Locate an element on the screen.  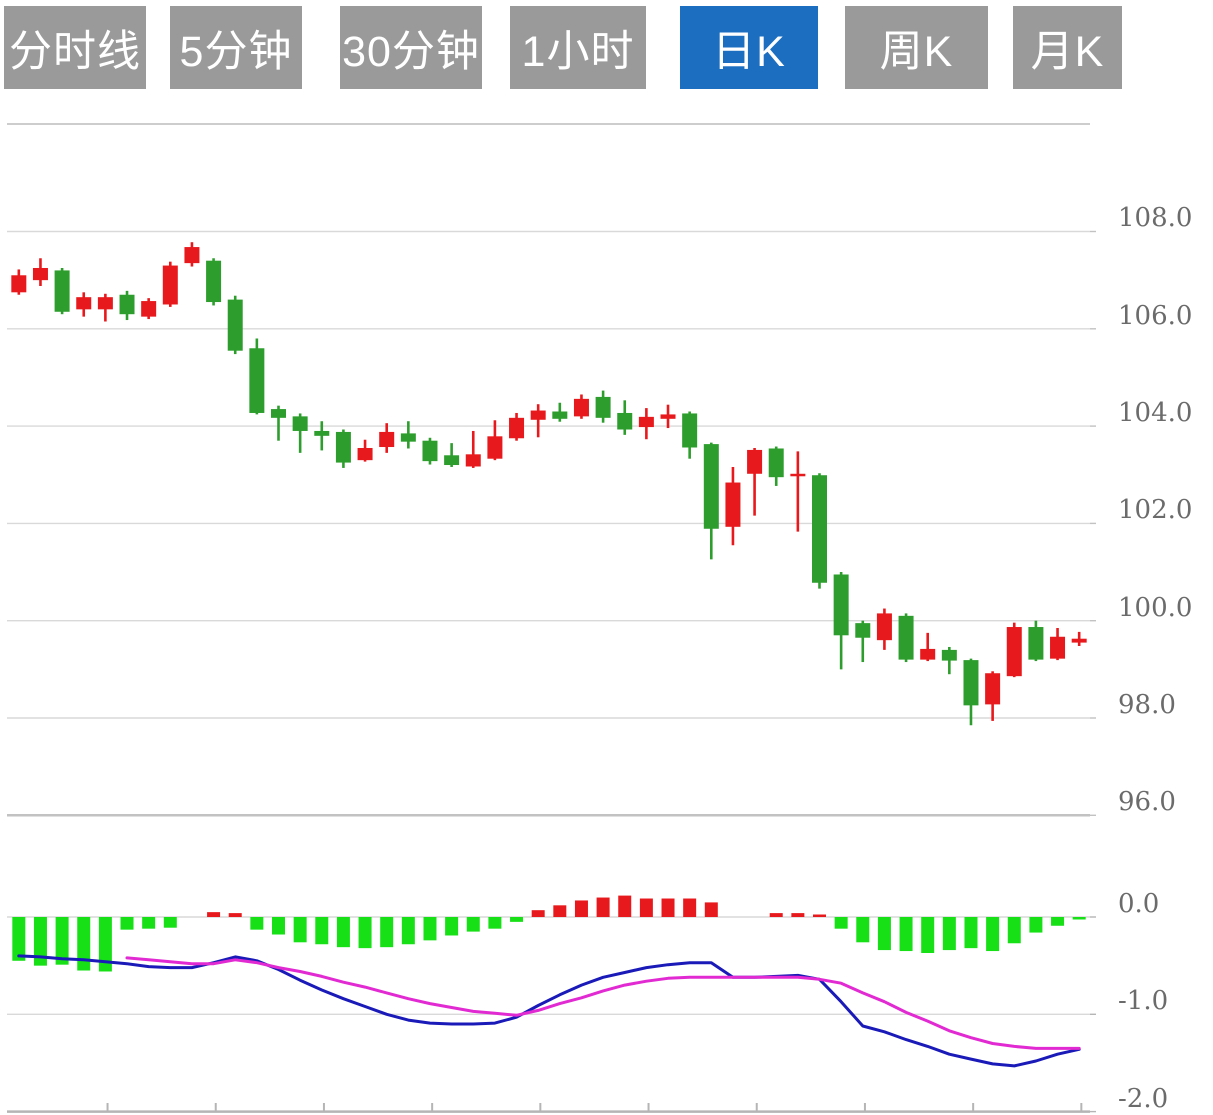
tab-minute-line: 分时线 is located at coordinates (75, 47).